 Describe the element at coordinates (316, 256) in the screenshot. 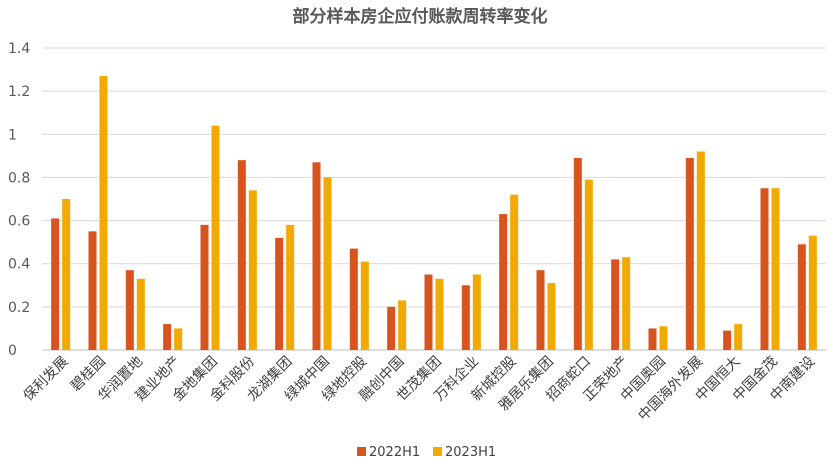

I see `bar-2022H1-绿城中国` at that location.